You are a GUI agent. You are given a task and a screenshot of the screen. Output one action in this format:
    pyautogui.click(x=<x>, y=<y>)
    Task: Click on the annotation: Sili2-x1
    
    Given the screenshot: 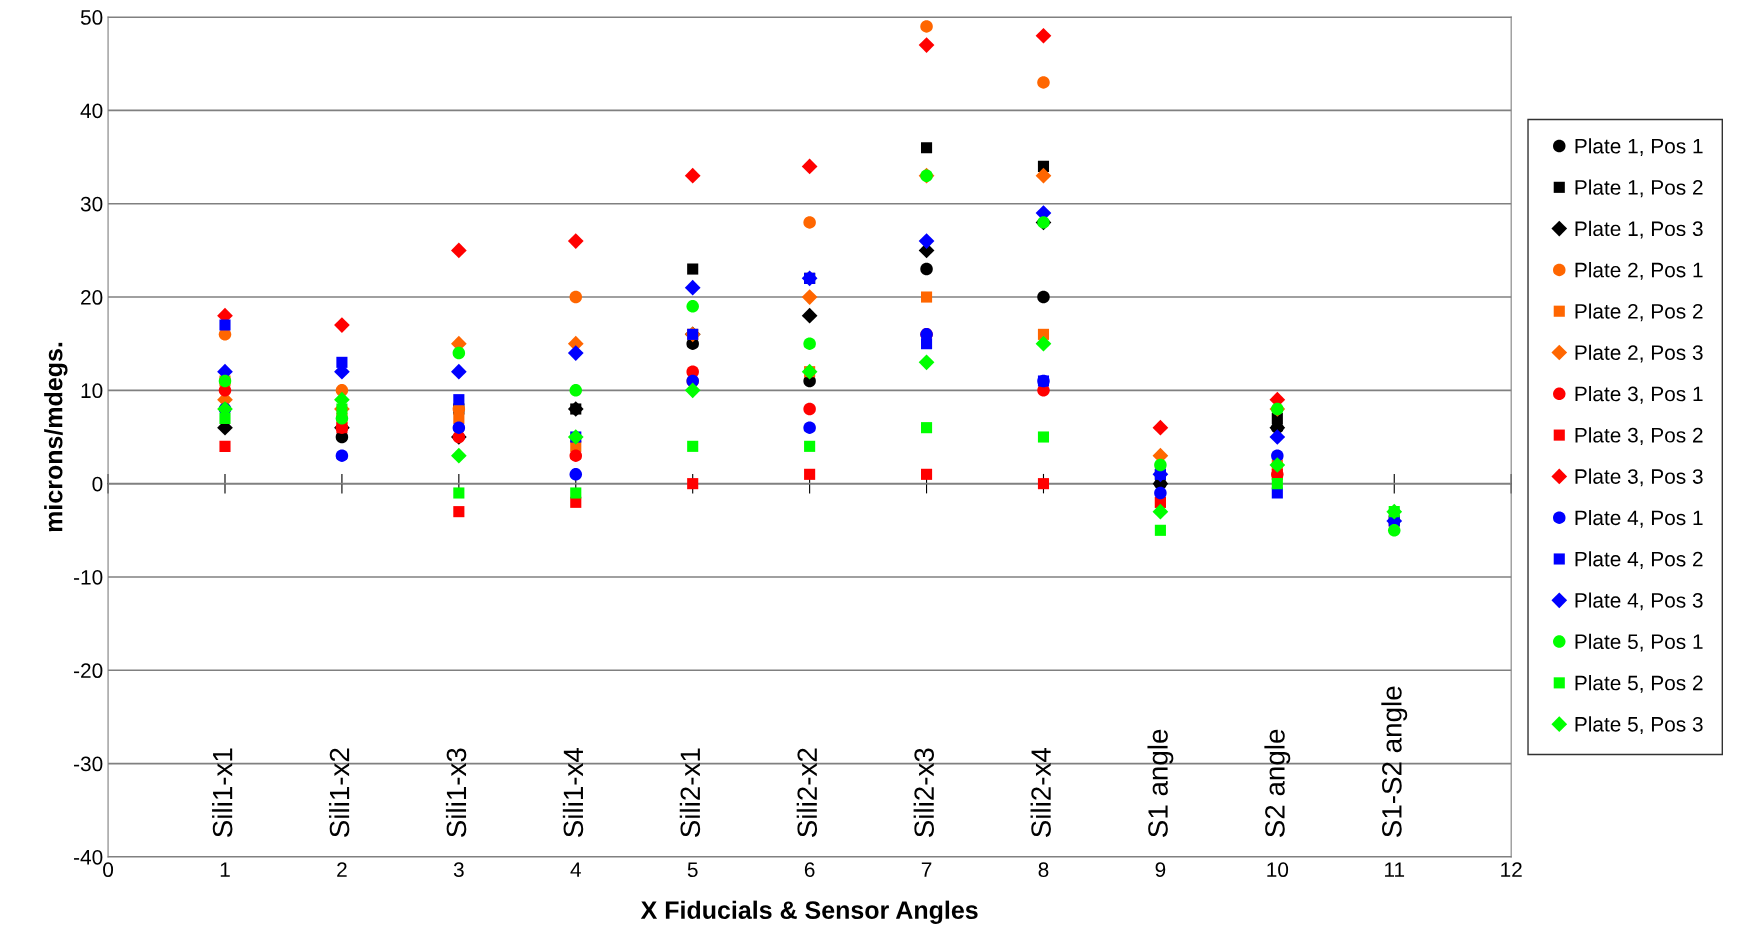 What is the action you would take?
    pyautogui.click(x=690, y=792)
    